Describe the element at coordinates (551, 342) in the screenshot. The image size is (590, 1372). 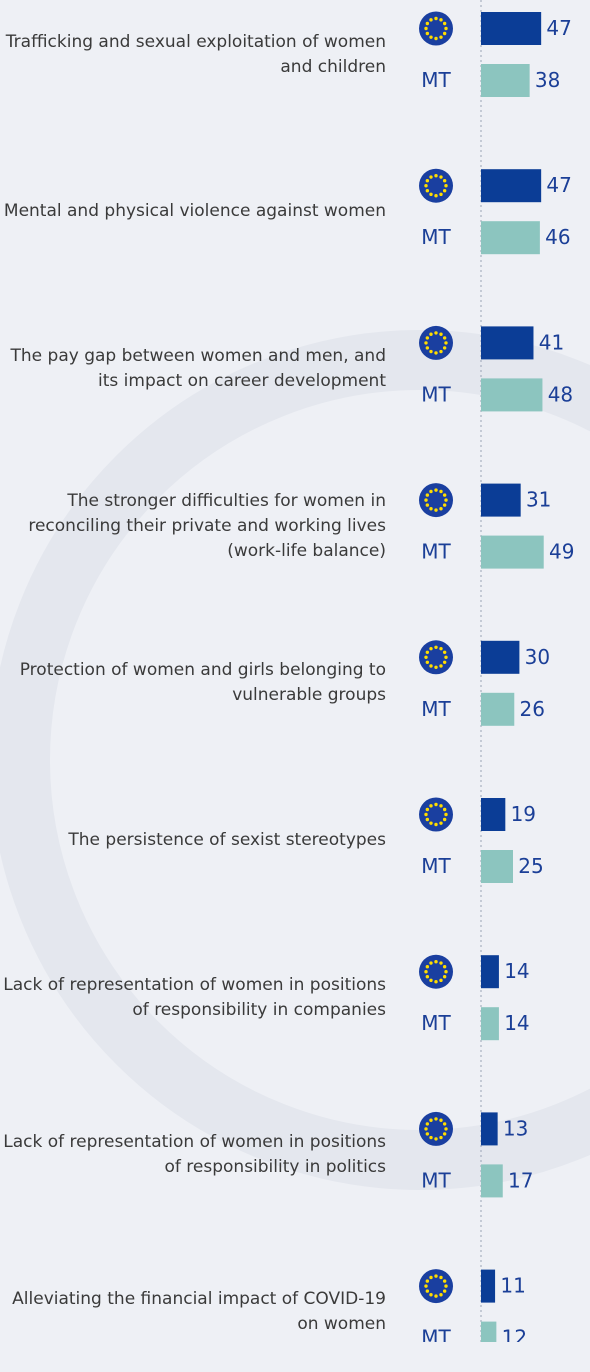
I see `value-label: 41` at that location.